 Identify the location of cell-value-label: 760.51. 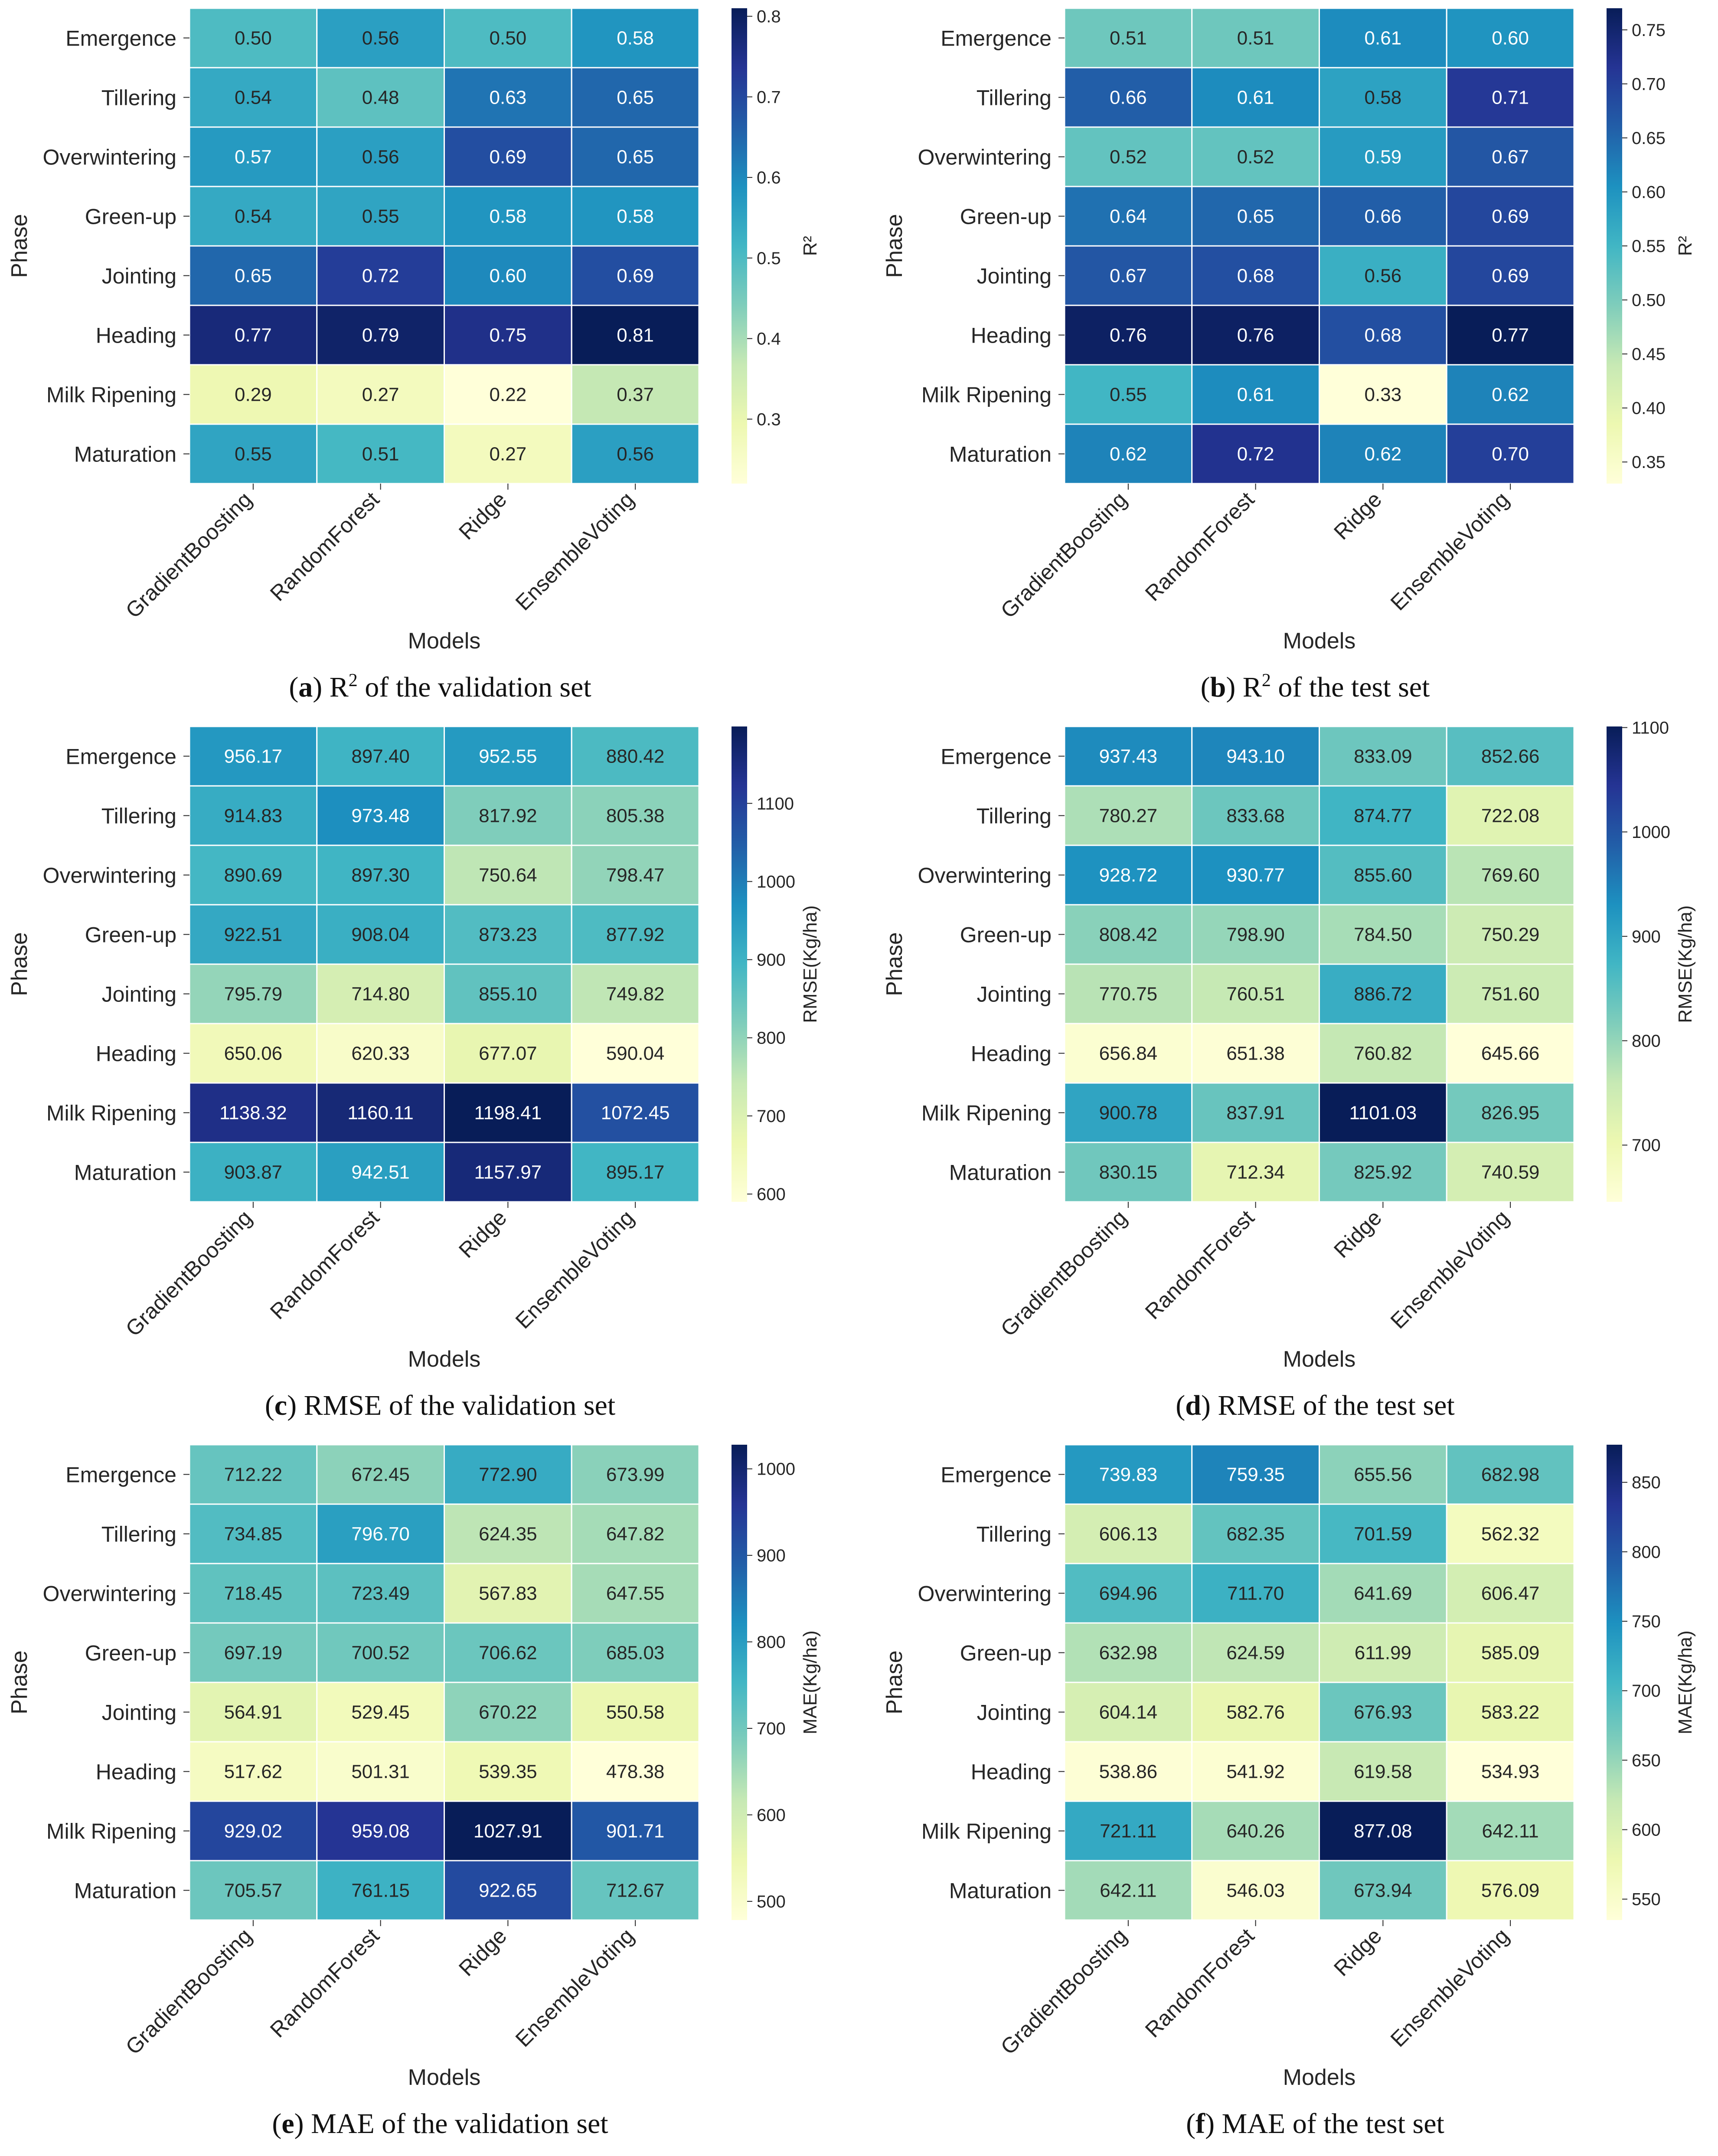
(1255, 994).